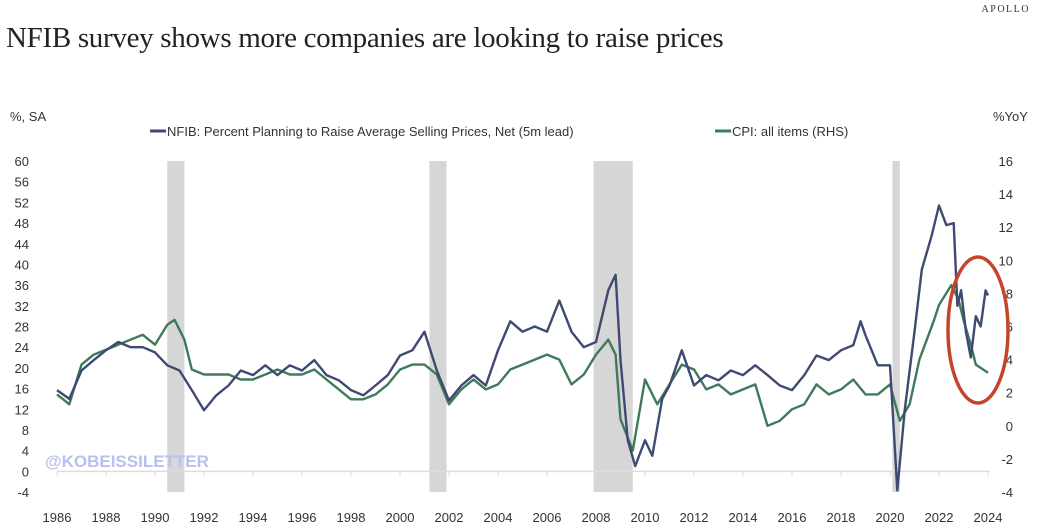  What do you see at coordinates (1010, 116) in the screenshot?
I see `right-axis-label: %YoY` at bounding box center [1010, 116].